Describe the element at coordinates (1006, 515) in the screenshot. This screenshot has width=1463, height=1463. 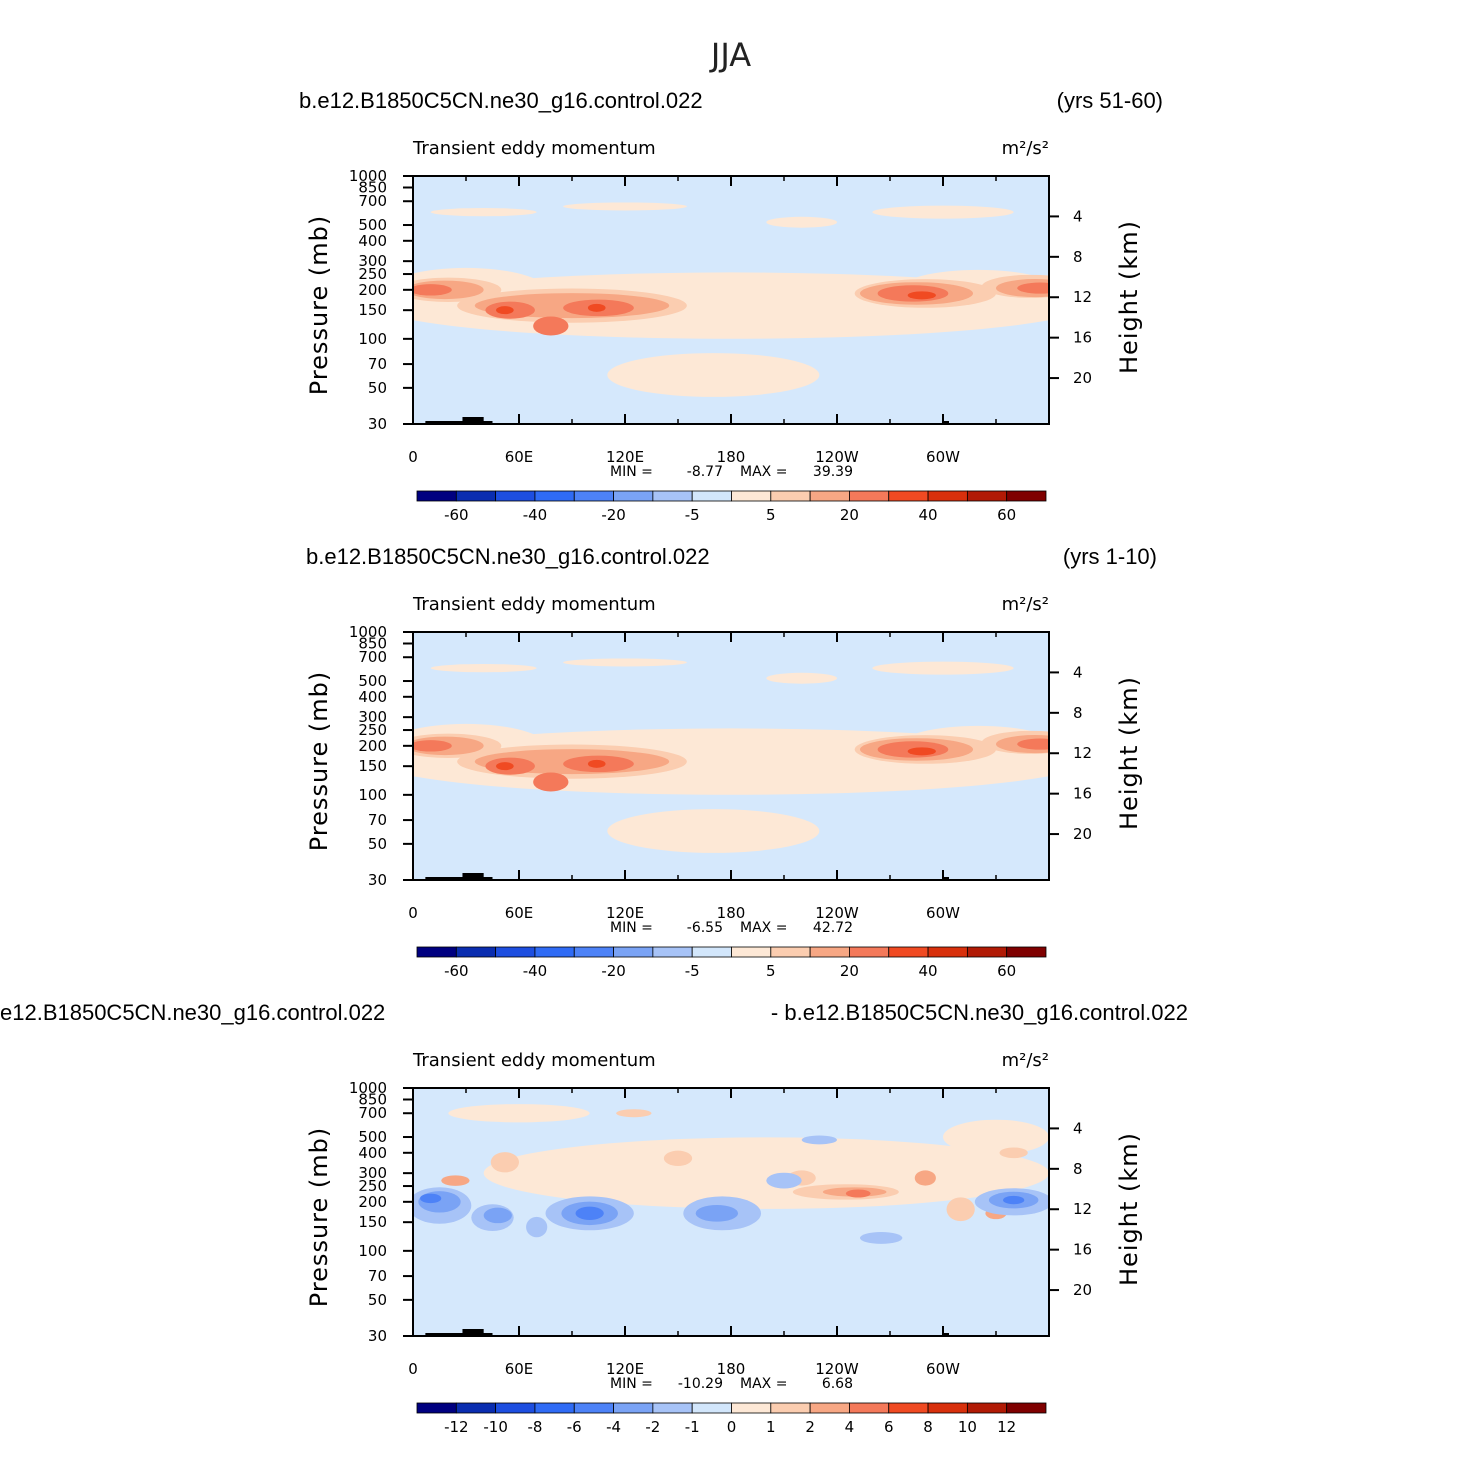
I see `colorbar-label: 60` at that location.